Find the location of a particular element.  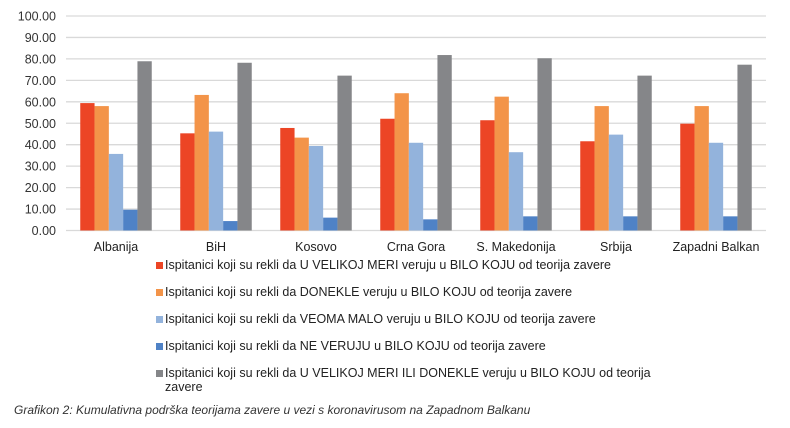

y-tick-label: 0.00 is located at coordinates (44, 231).